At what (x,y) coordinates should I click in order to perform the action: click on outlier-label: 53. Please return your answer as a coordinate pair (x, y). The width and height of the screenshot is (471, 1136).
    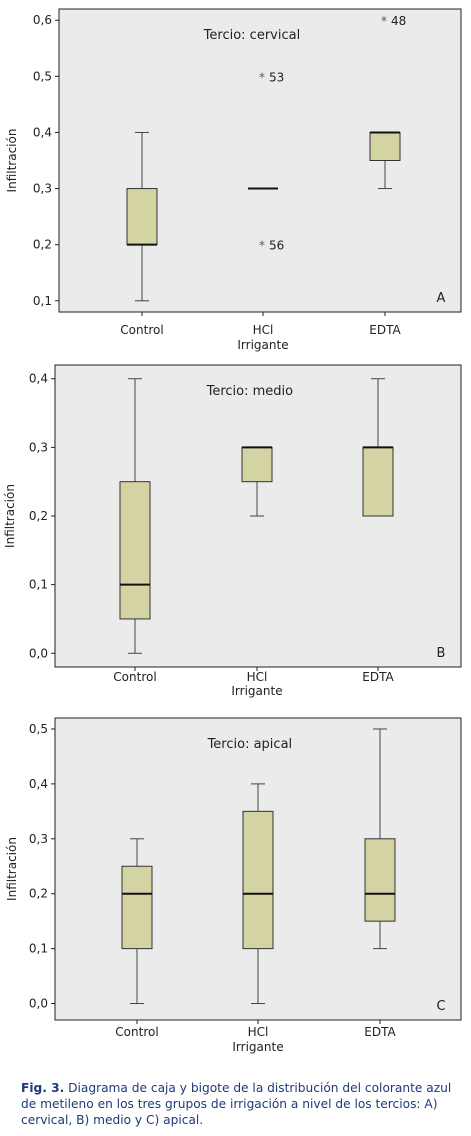
    Looking at the image, I should click on (276, 77).